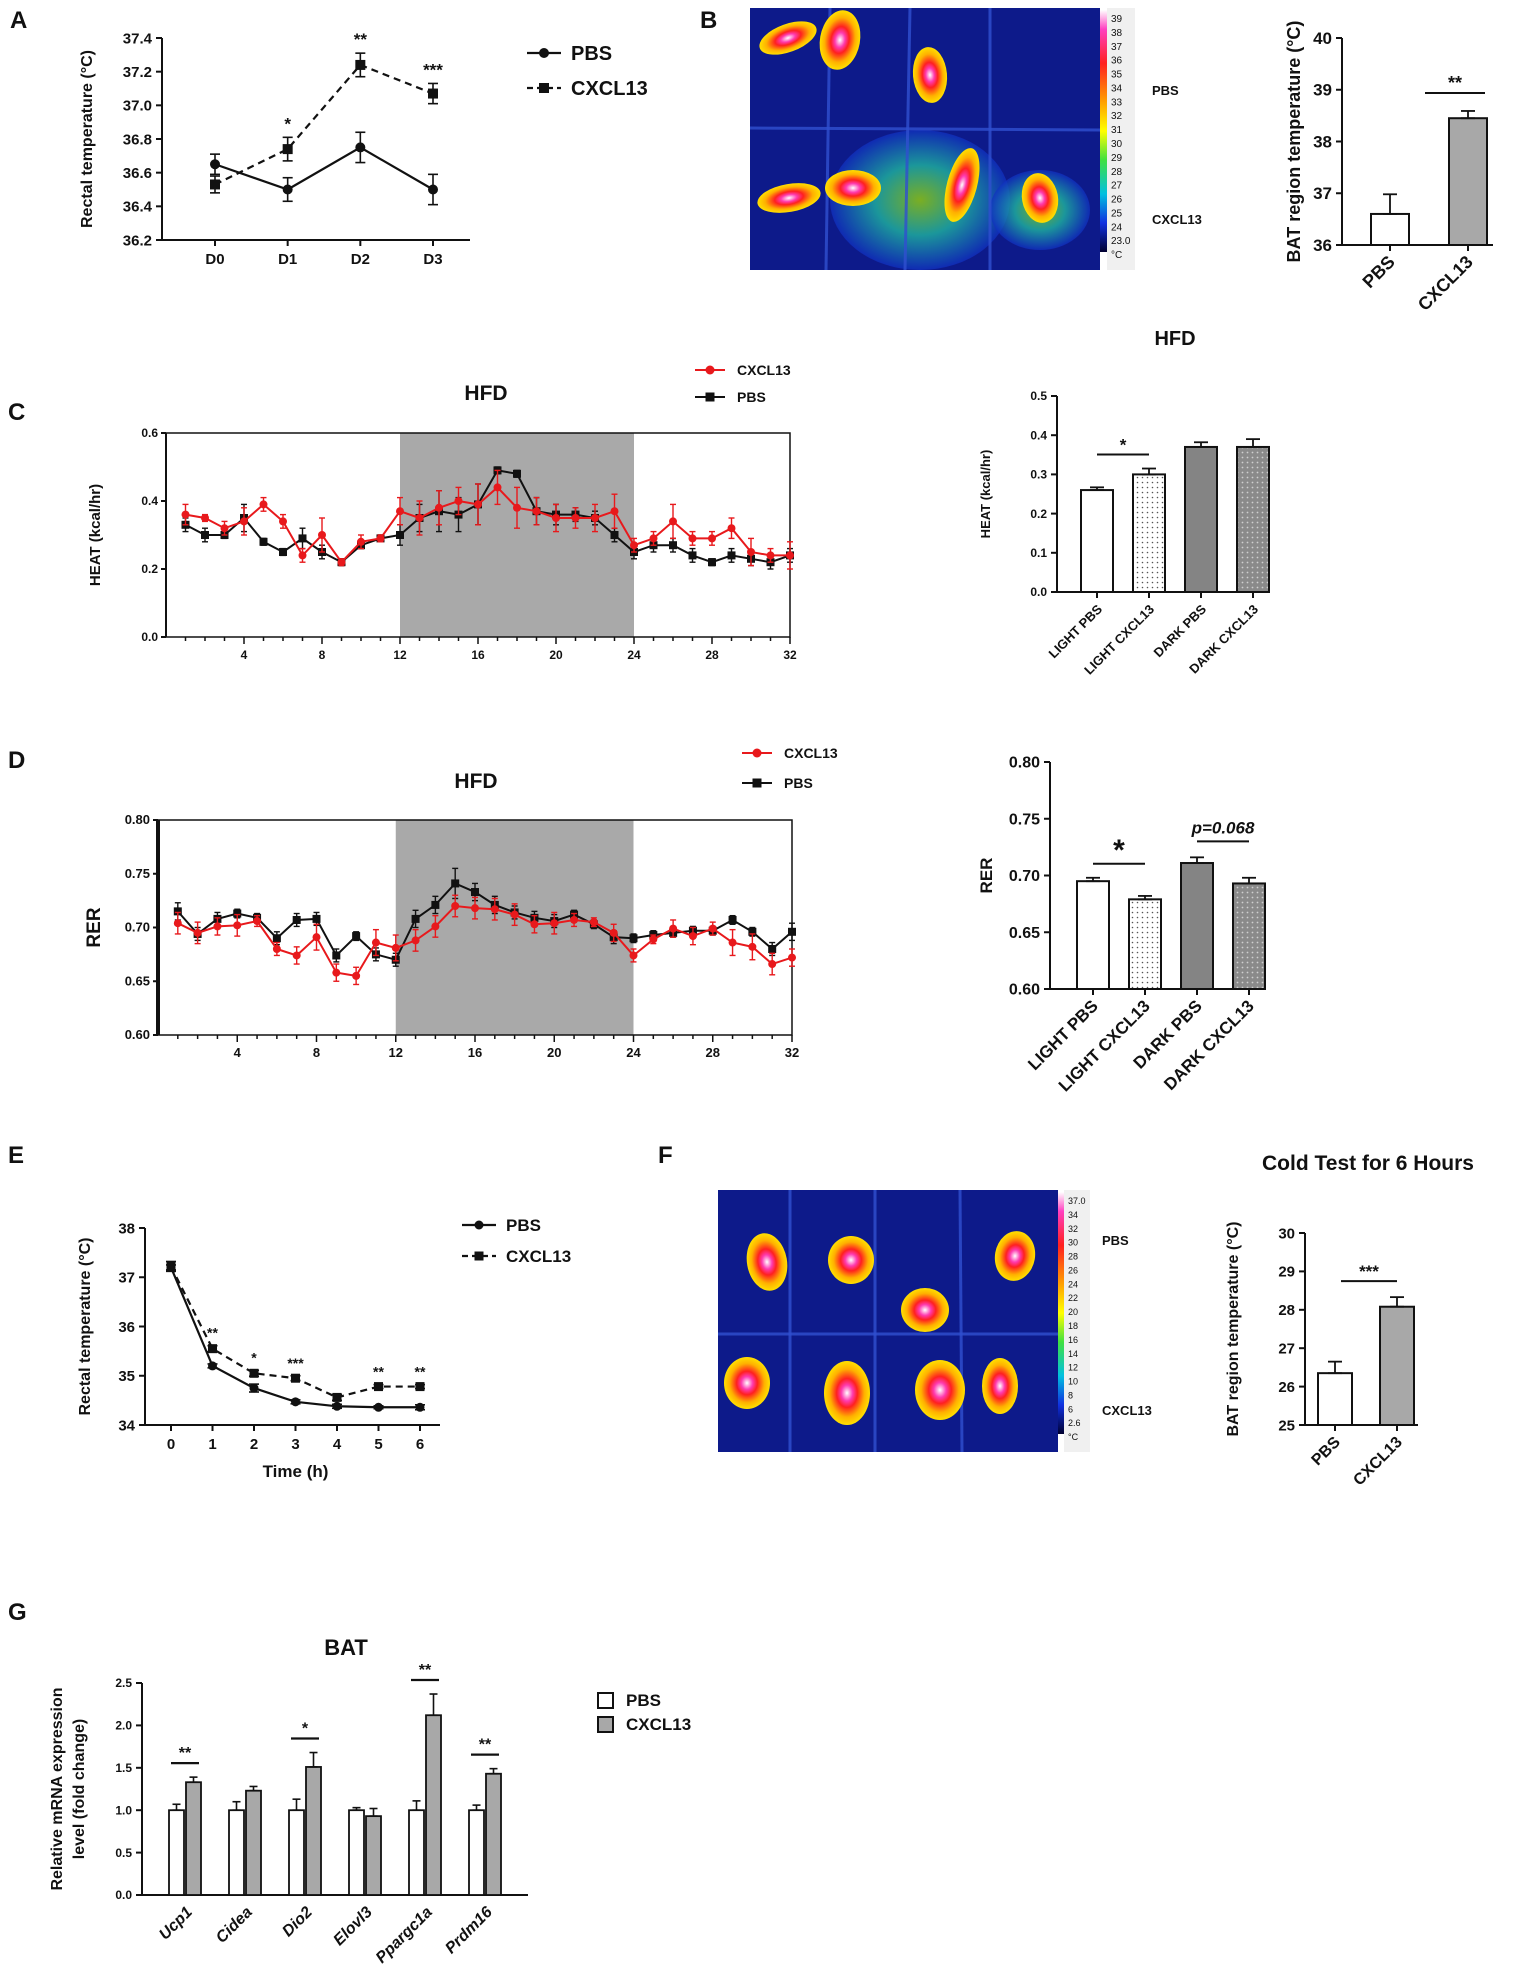 This screenshot has height=1986, width=1536. I want to click on colorbar-label: 28, so click(1073, 1257).